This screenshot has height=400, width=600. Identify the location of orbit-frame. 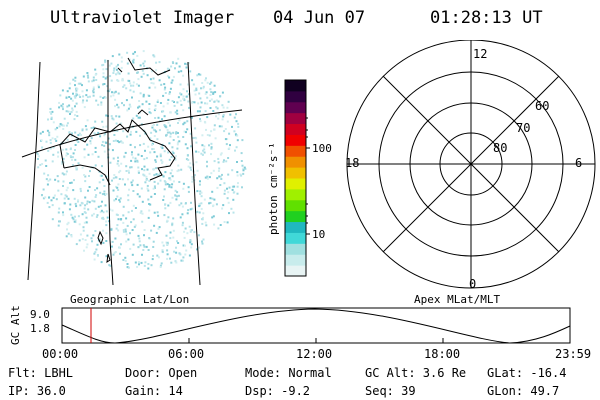
(316, 325).